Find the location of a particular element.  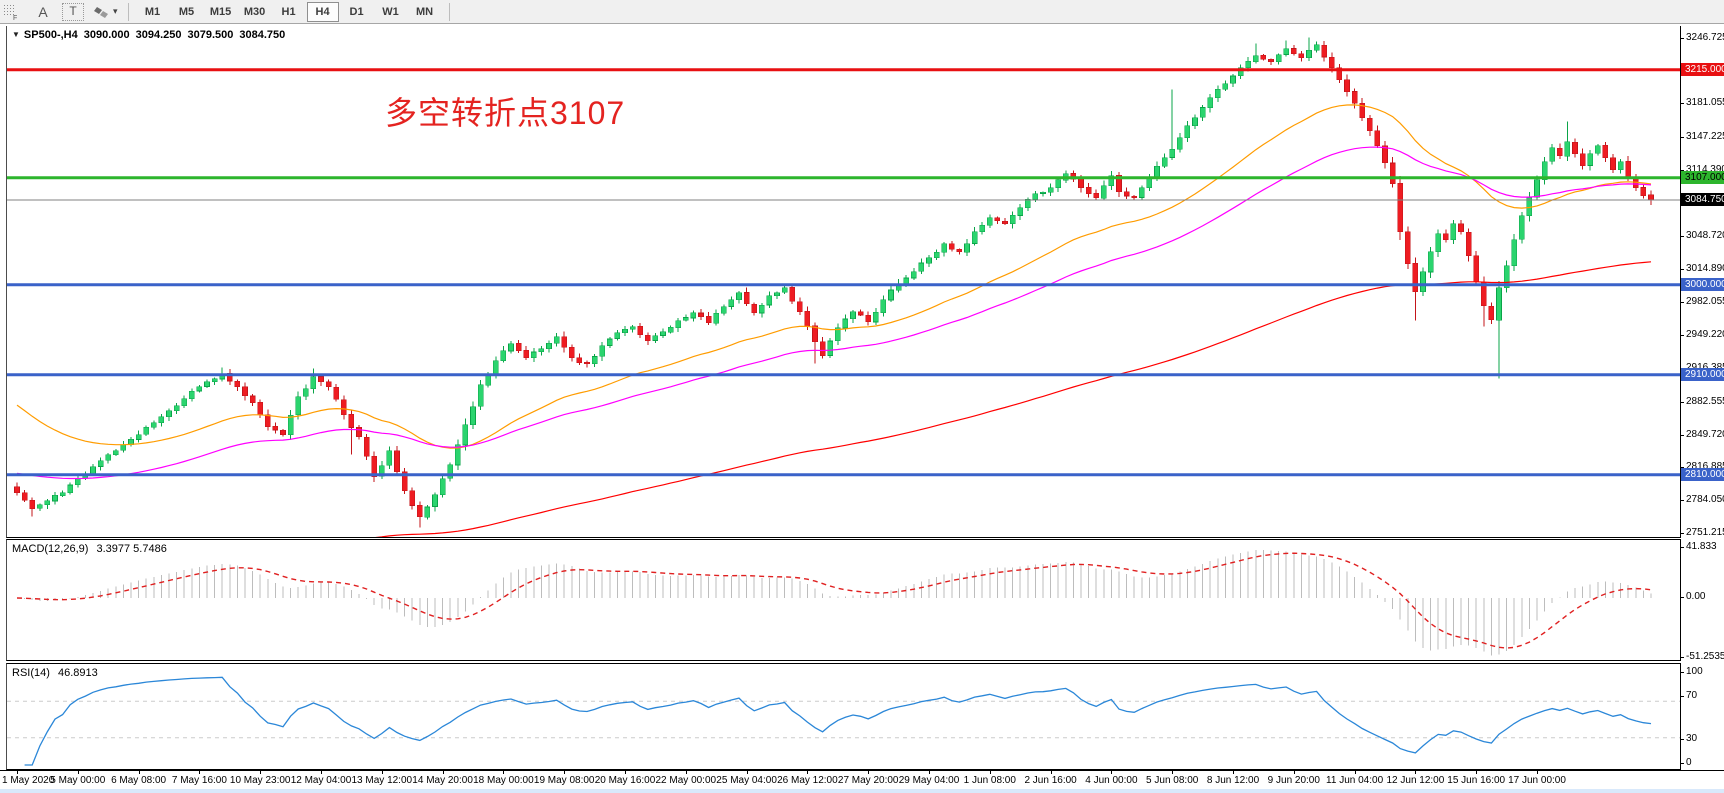

time-label: 6 May 08:00 is located at coordinates (139, 780).